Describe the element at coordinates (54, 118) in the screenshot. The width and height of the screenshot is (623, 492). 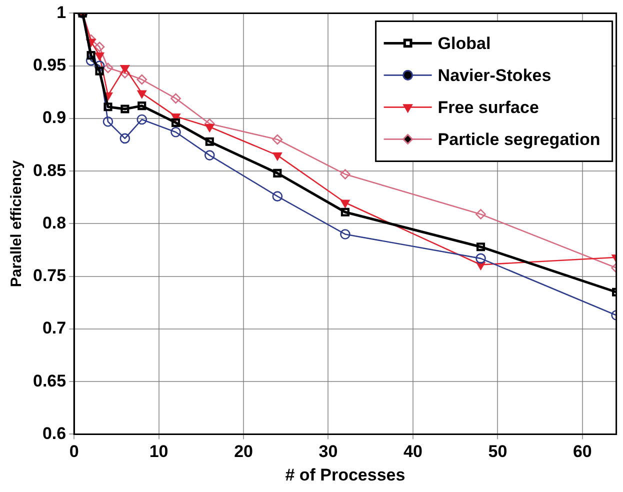
I see `y-tick-label: 0.9` at that location.